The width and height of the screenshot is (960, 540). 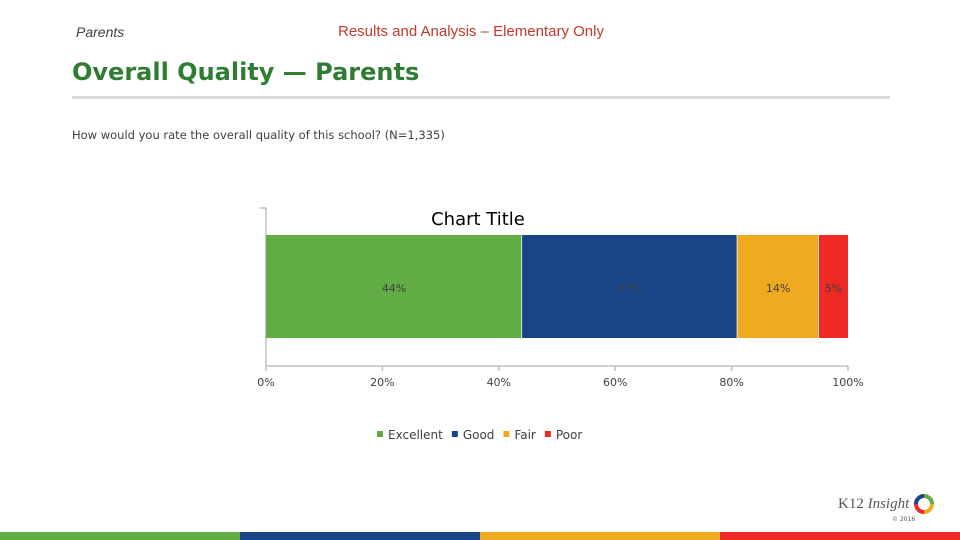 What do you see at coordinates (478, 219) in the screenshot?
I see `chart-title: Chart Title` at bounding box center [478, 219].